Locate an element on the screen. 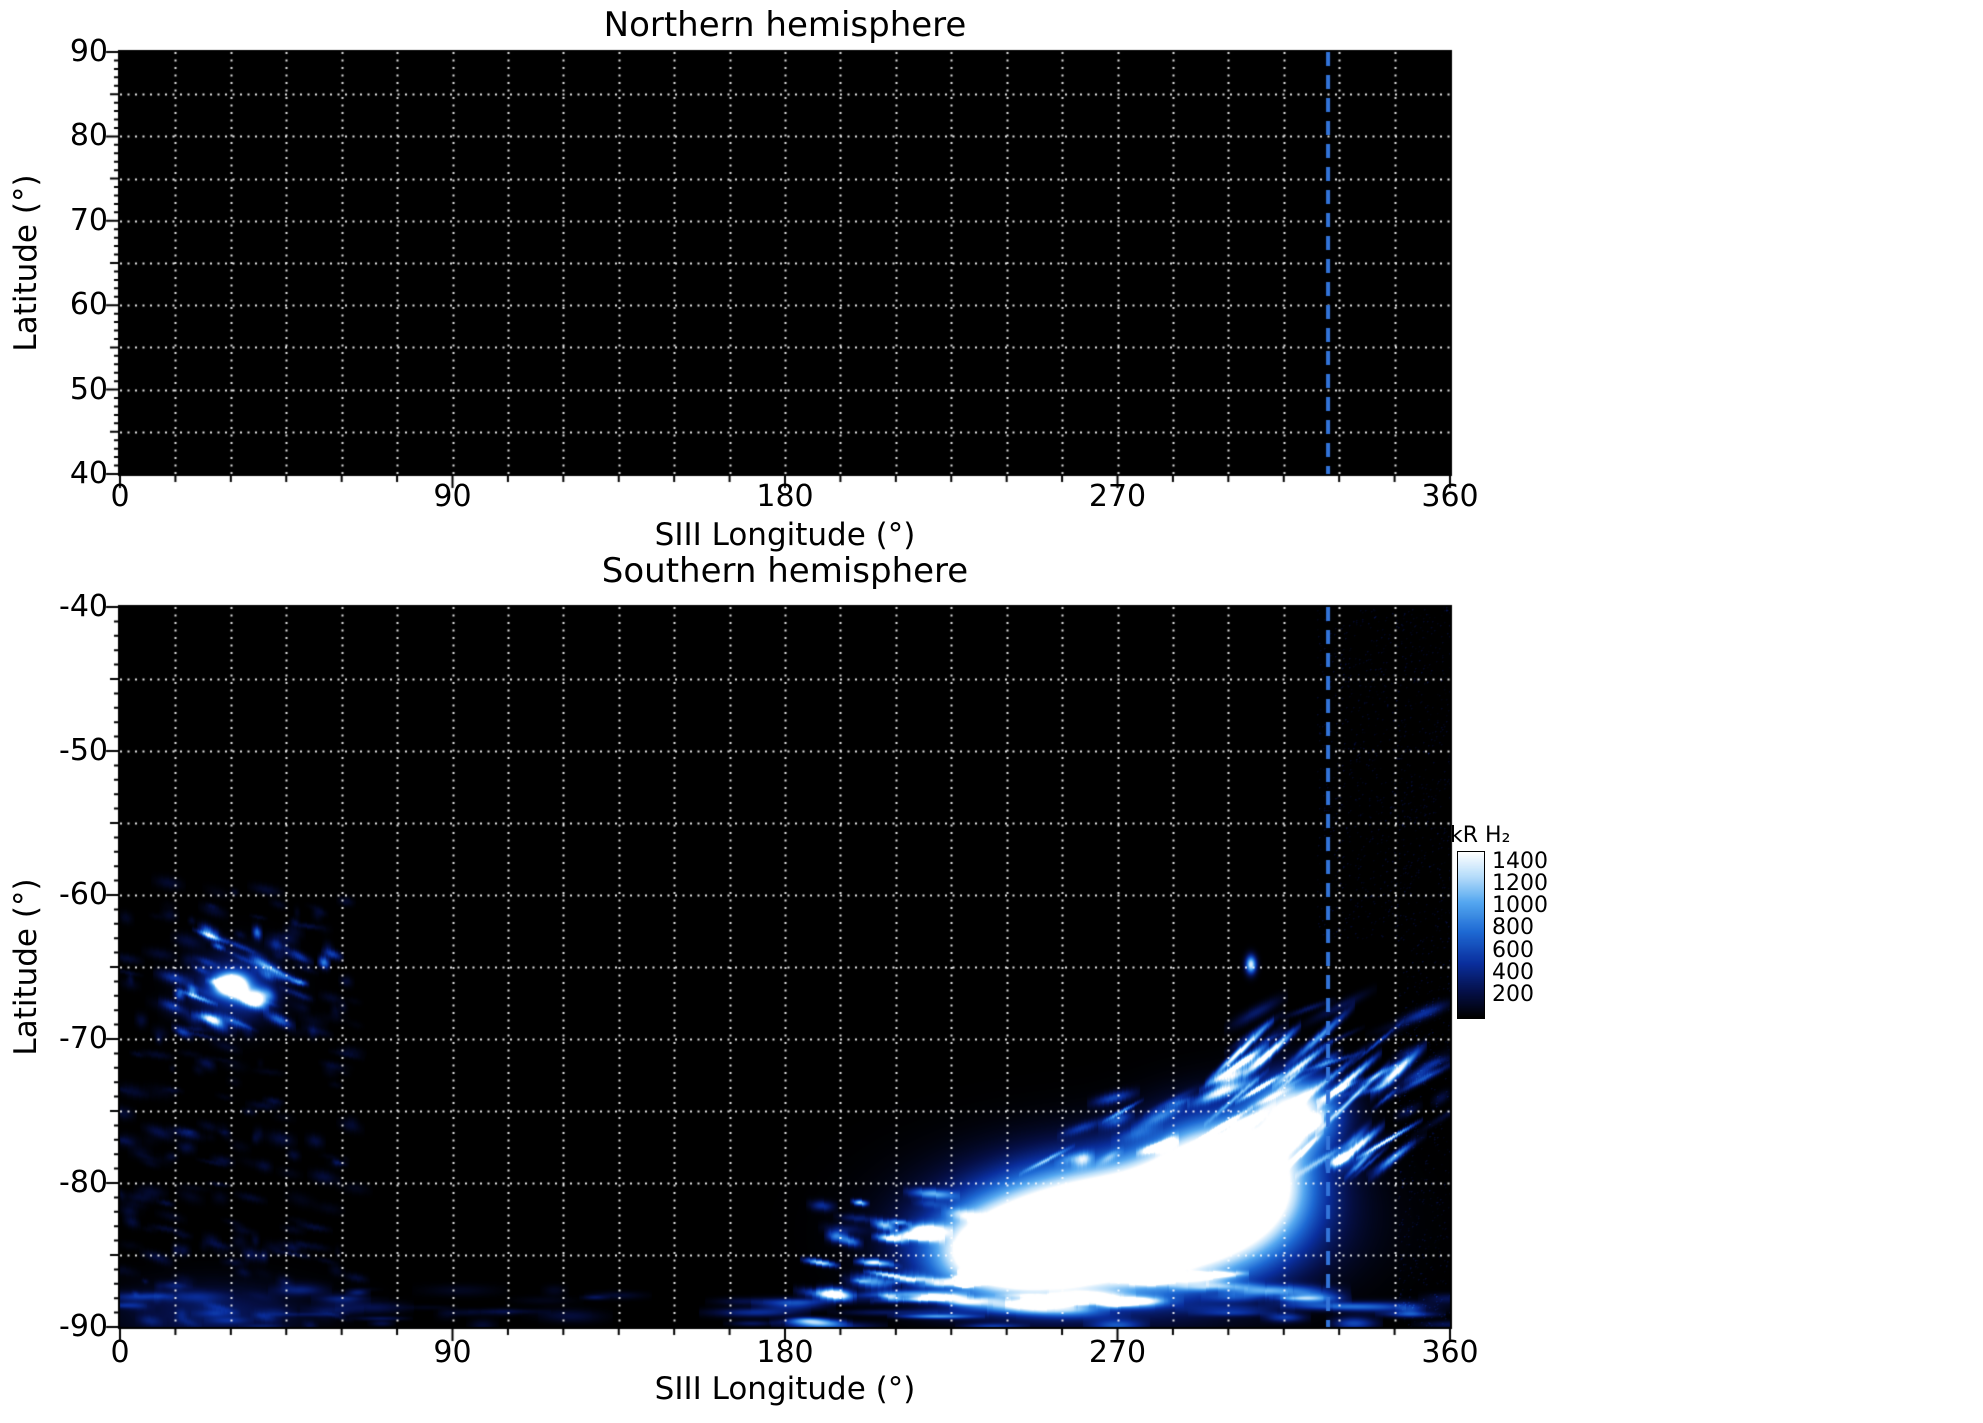  south-yaxis-label: Latitude (°) is located at coordinates (26, 967).